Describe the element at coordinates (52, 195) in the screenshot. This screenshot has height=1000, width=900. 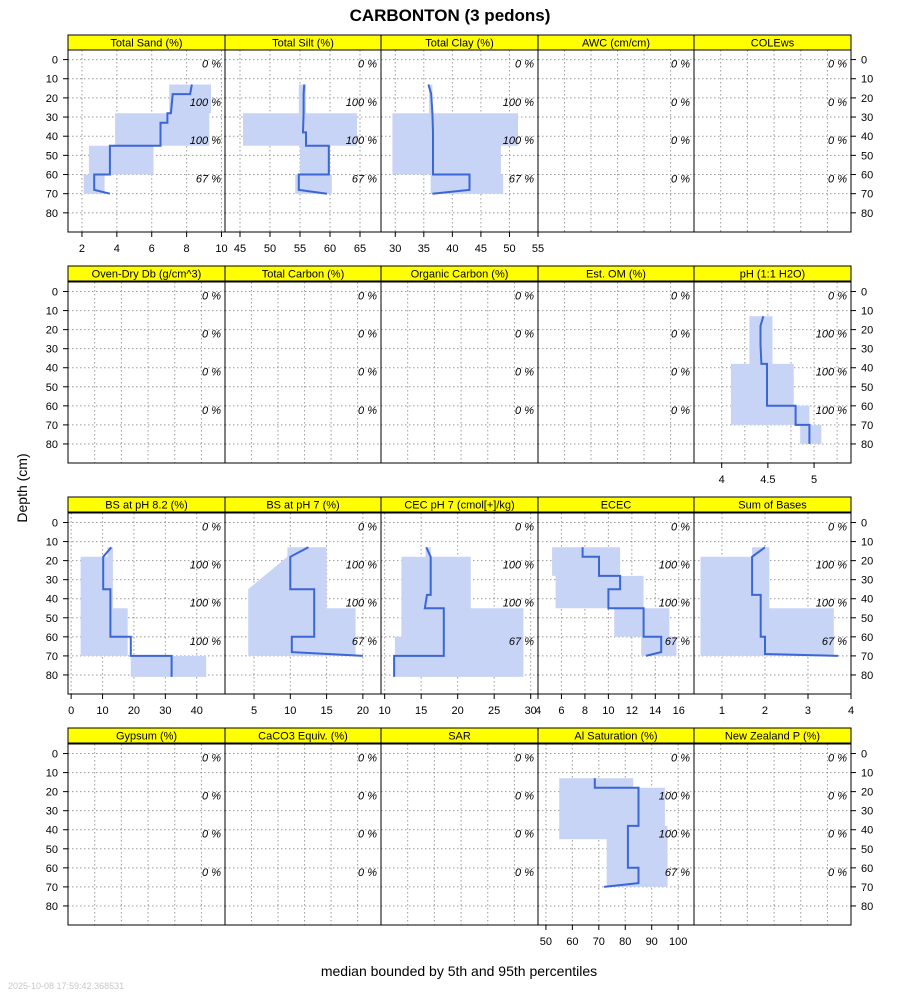
I see `depth-tick-label: 70` at that location.